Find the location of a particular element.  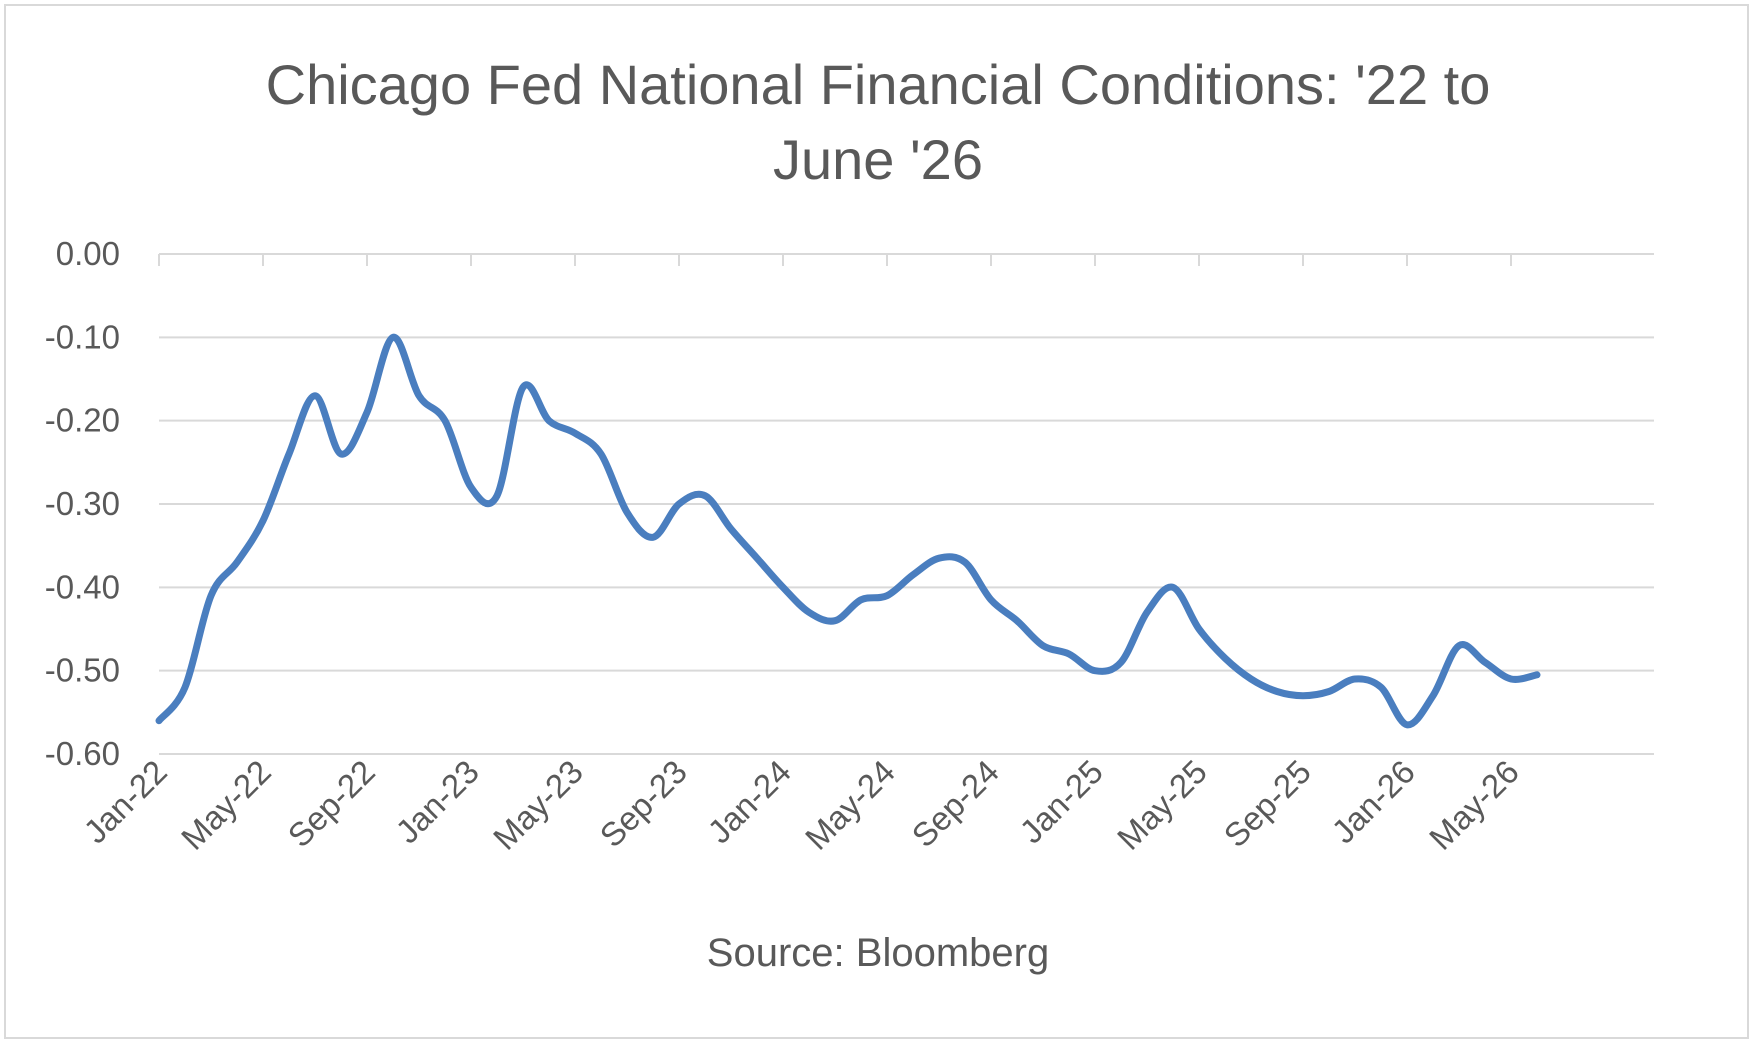

y-axis-tick-labels: 0.00 -0.10 -0.20 -0.30 -0.40 -0.50 -0.60 is located at coordinates (82, 503).